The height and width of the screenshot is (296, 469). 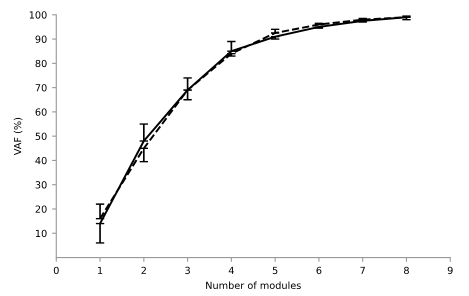 What do you see at coordinates (41, 88) in the screenshot?
I see `y-tick-label: 70` at bounding box center [41, 88].